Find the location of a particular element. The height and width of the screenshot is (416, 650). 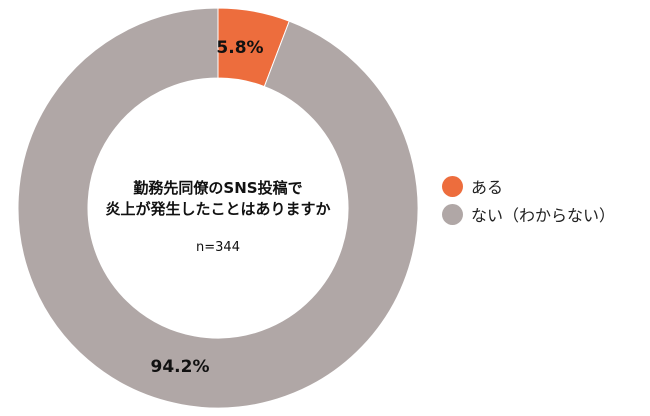

legend-item-no: ない（わからない） is located at coordinates (528, 214).